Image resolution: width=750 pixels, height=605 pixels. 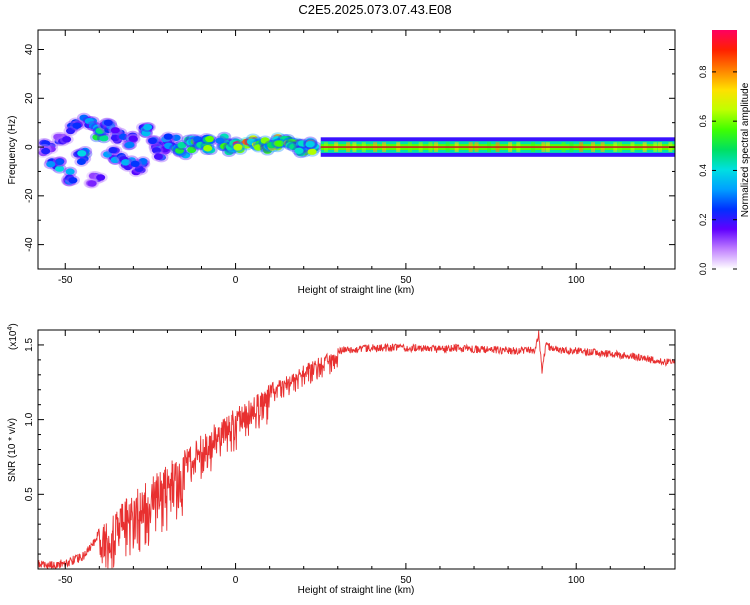 What do you see at coordinates (29, 50) in the screenshot?
I see `y-tick-label: 40` at bounding box center [29, 50].